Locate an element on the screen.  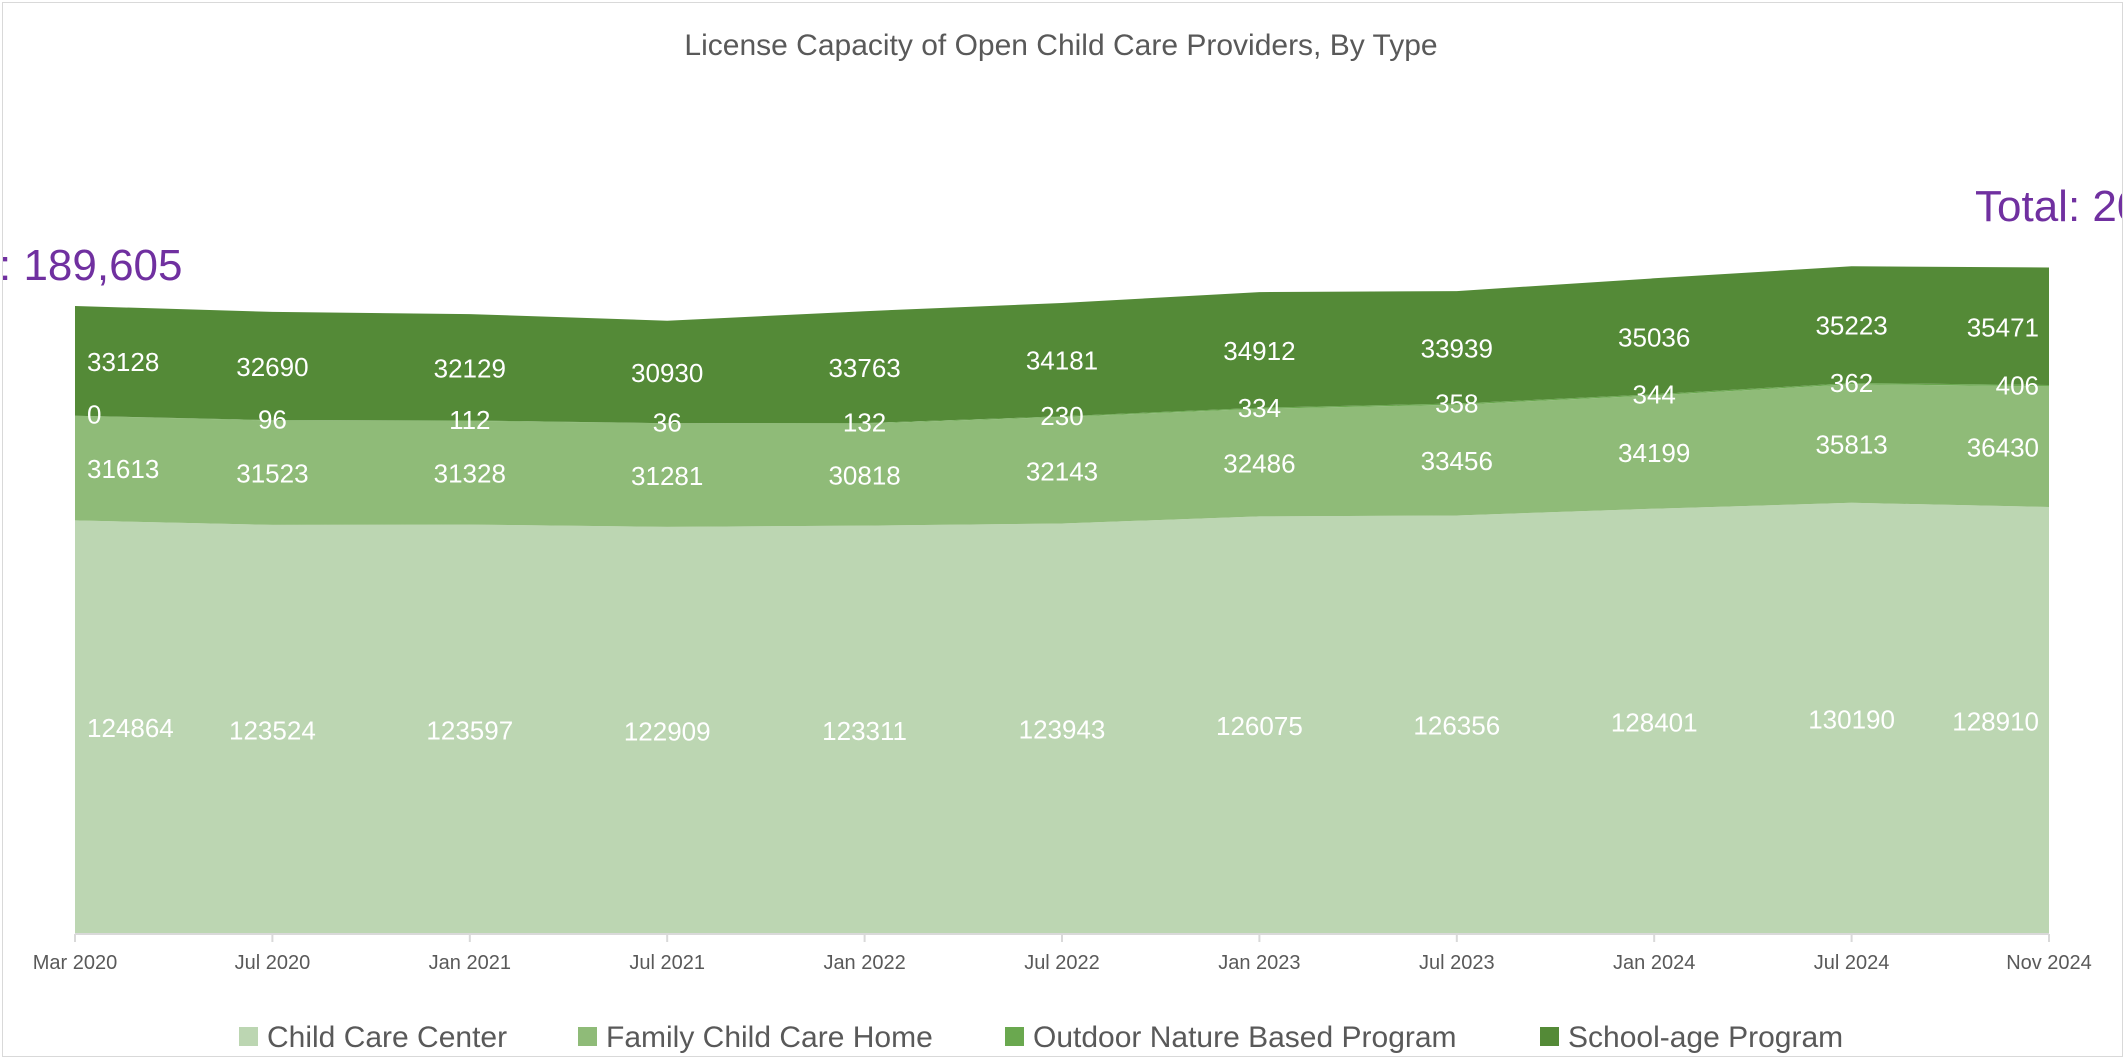
data-label-outdoor-nature-based-program: 358 is located at coordinates (1456, 404).